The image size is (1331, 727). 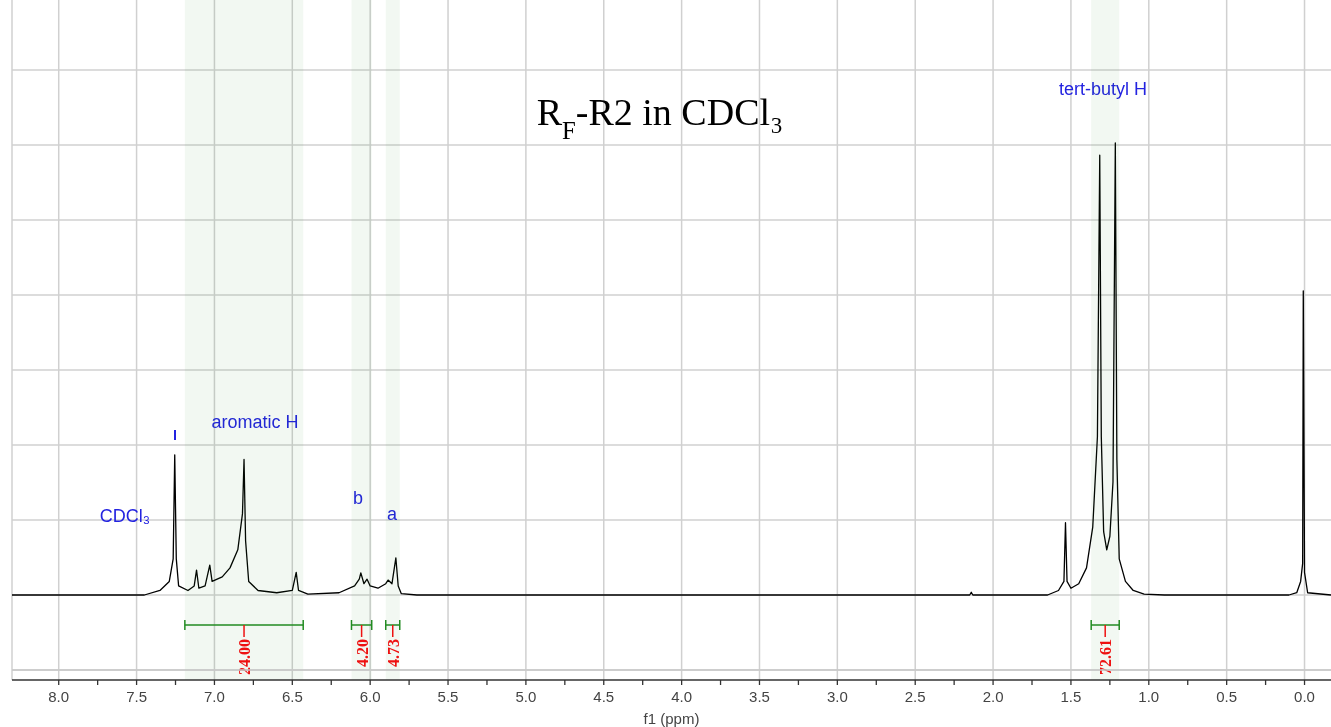 I want to click on x-tick-label: 0.5, so click(x=1227, y=696).